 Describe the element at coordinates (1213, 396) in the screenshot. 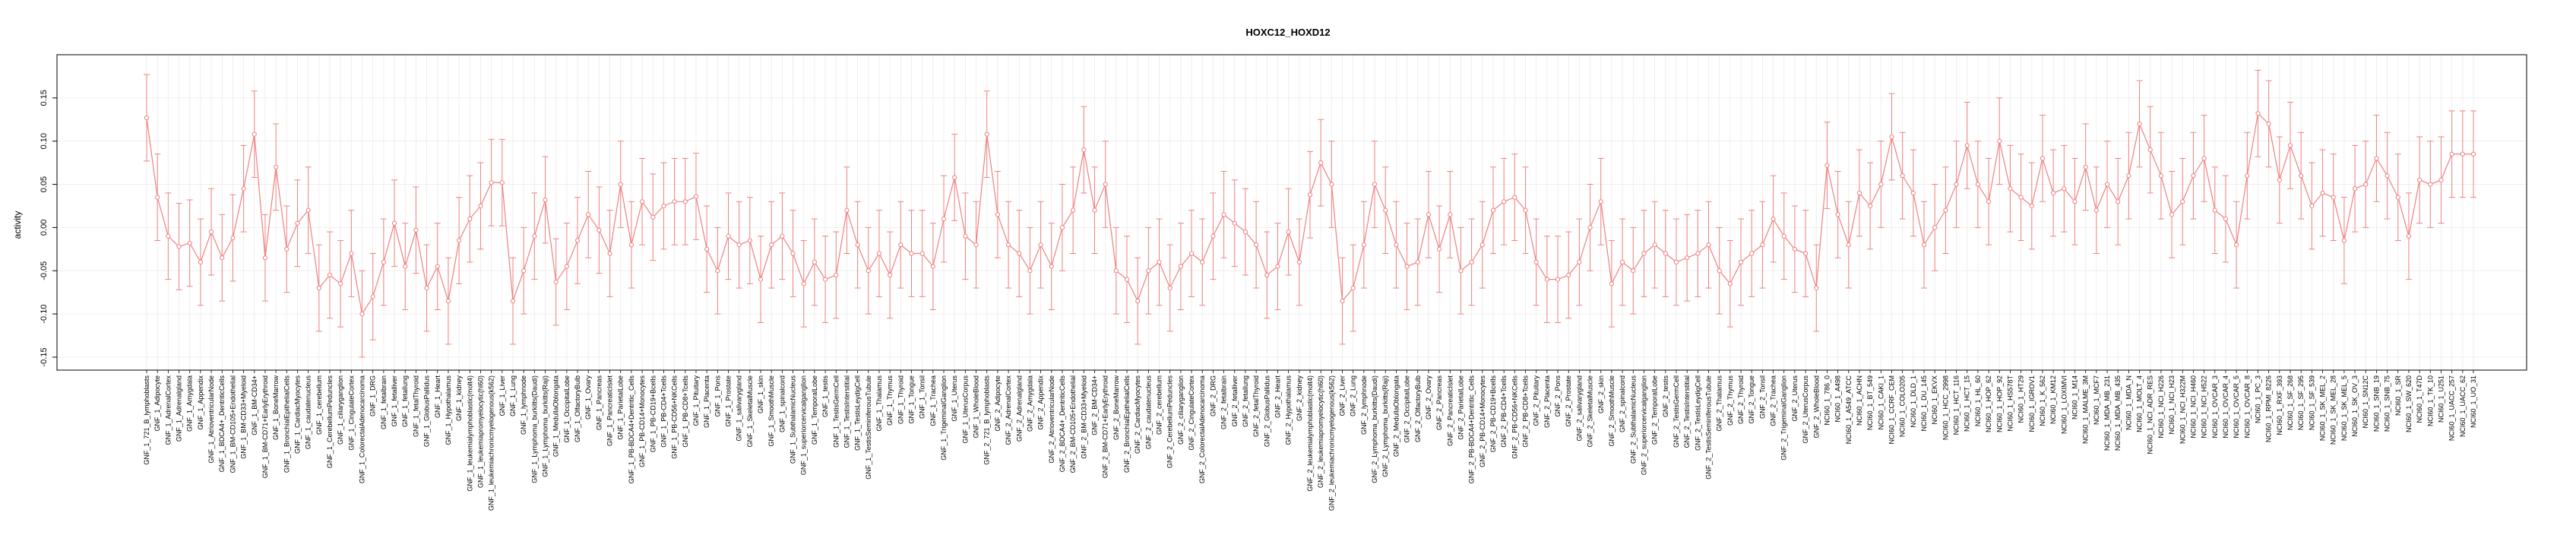

I see `x-tick-label: GNF_2_DRG` at that location.